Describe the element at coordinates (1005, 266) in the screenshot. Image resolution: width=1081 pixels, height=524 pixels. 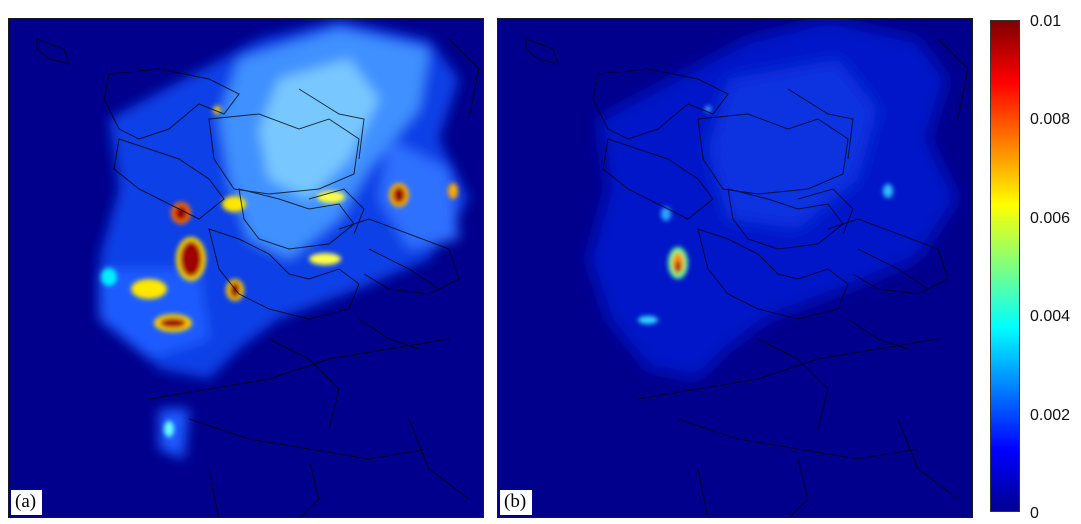
I see `colorbar` at that location.